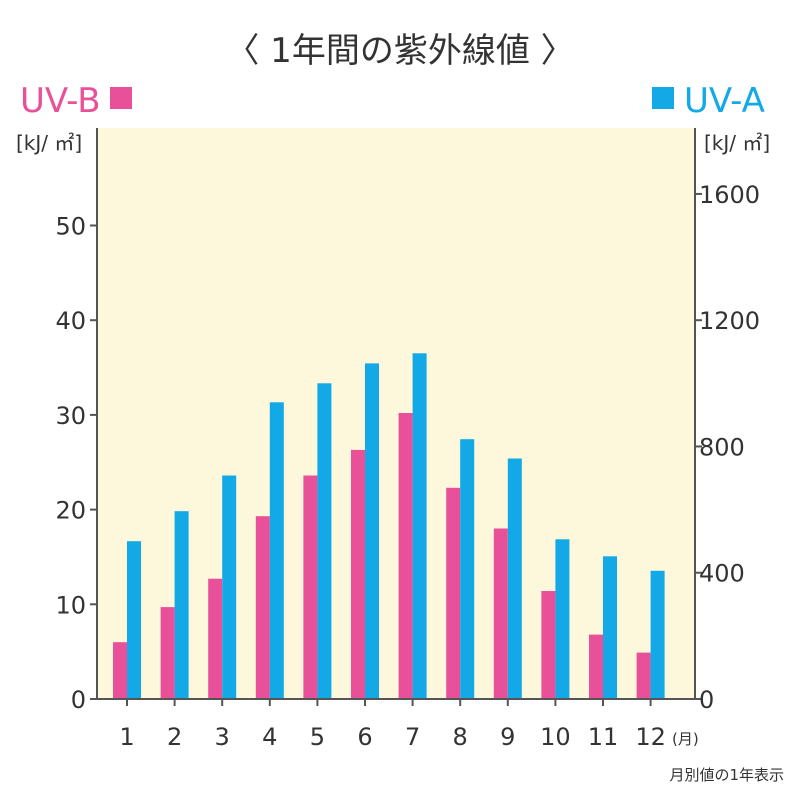 The image size is (800, 800). I want to click on left-axis-unit: [kJ/ ㎡], so click(49, 143).